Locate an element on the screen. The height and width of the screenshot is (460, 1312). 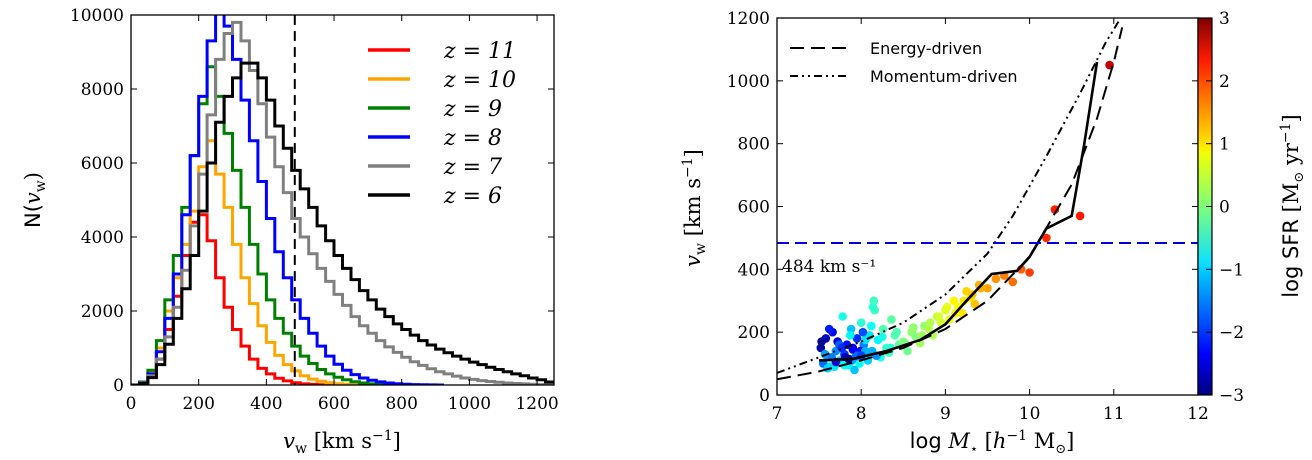
legend-label-4: z = 7 is located at coordinates (472, 167).